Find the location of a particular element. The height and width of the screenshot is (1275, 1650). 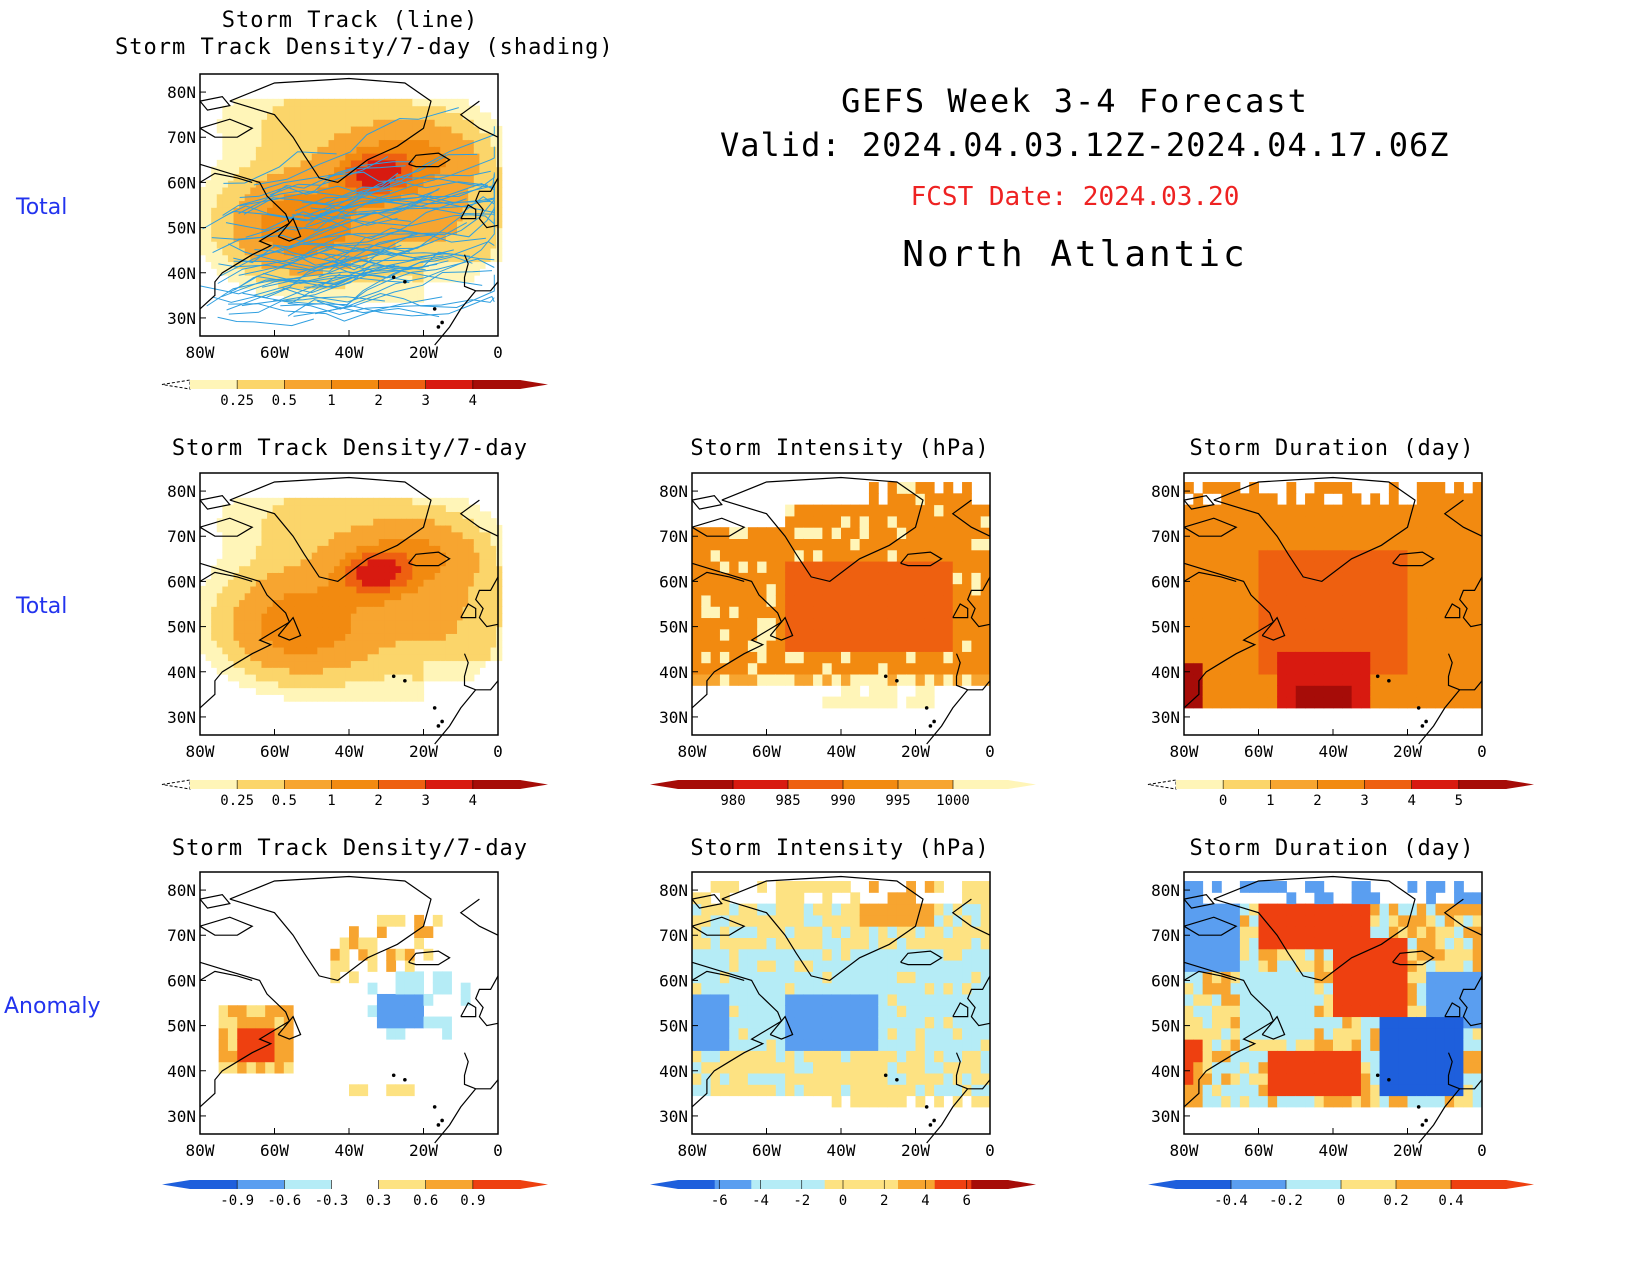

lat-tick-label: 70N is located at coordinates (181, 935).